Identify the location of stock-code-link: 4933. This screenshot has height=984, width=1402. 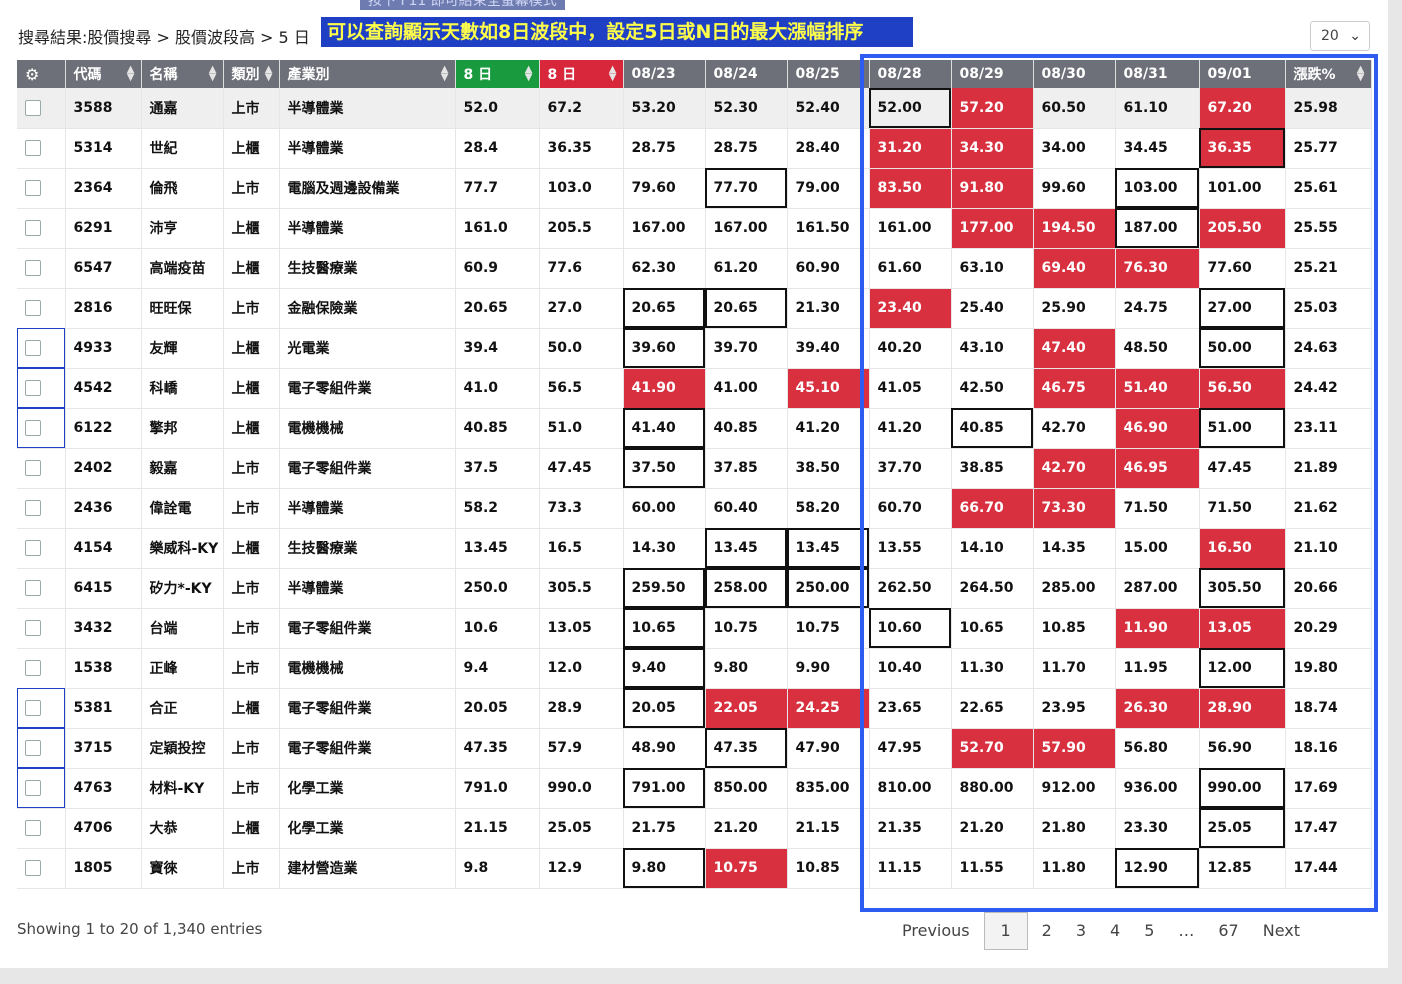
(103, 348).